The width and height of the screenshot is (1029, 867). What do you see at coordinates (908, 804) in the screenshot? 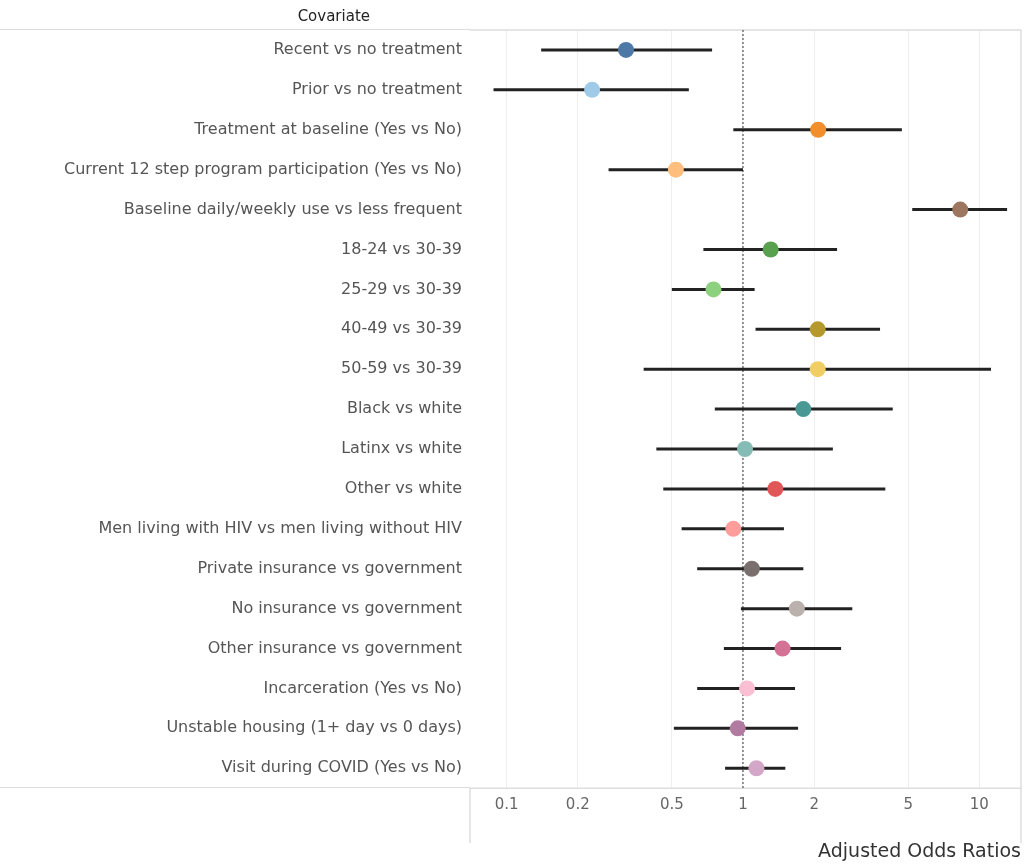
I see `x-tick-label: 5` at bounding box center [908, 804].